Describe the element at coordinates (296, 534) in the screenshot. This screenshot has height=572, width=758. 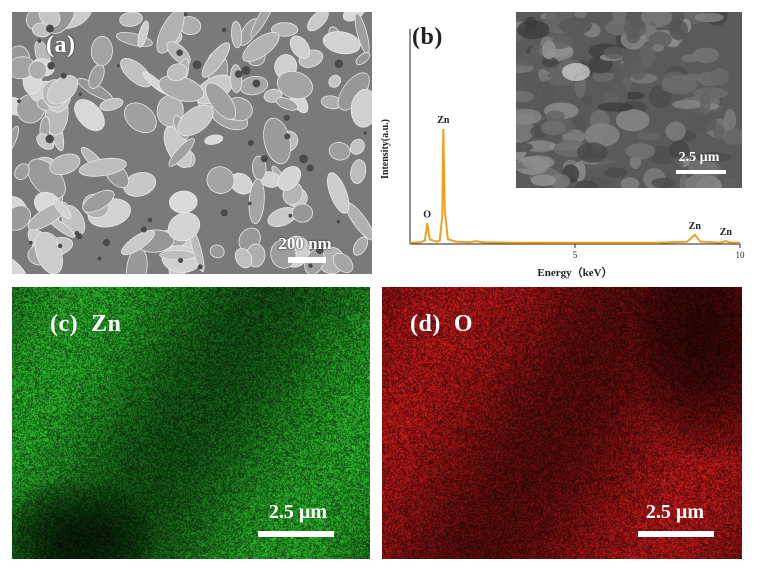
I see `panel-c-scalebar` at that location.